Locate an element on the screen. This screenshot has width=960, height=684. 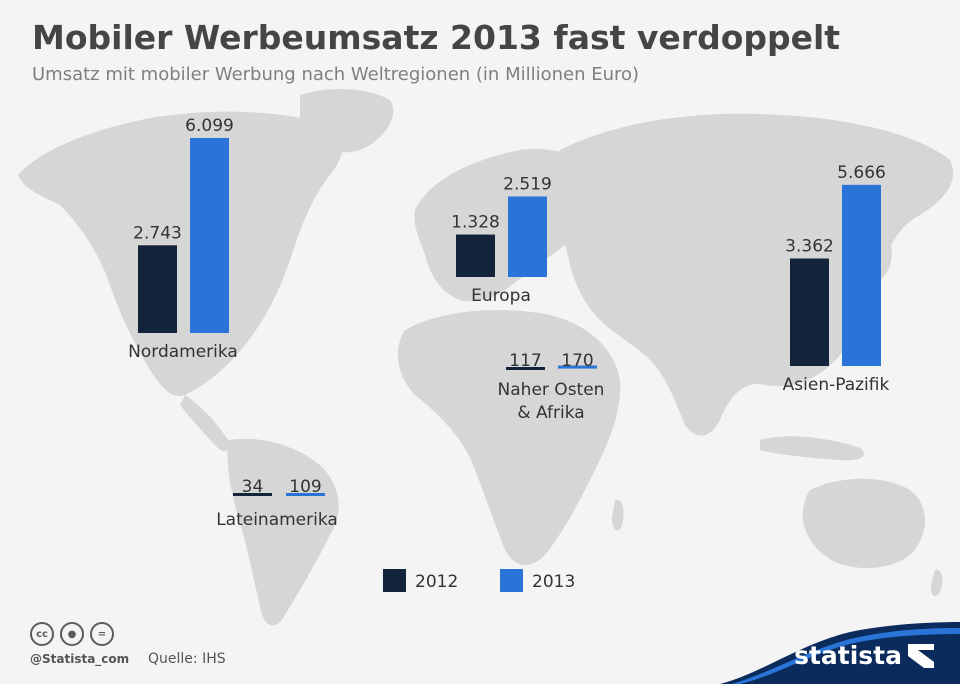
legend-label-2013: 2013 is located at coordinates (553, 582).